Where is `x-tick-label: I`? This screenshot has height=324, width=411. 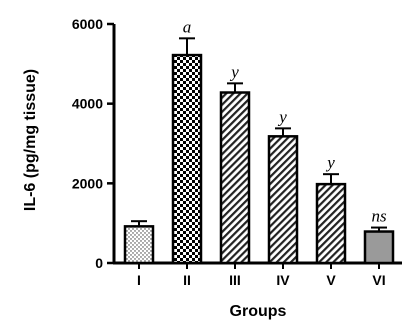
x-tick-label: I is located at coordinates (139, 280).